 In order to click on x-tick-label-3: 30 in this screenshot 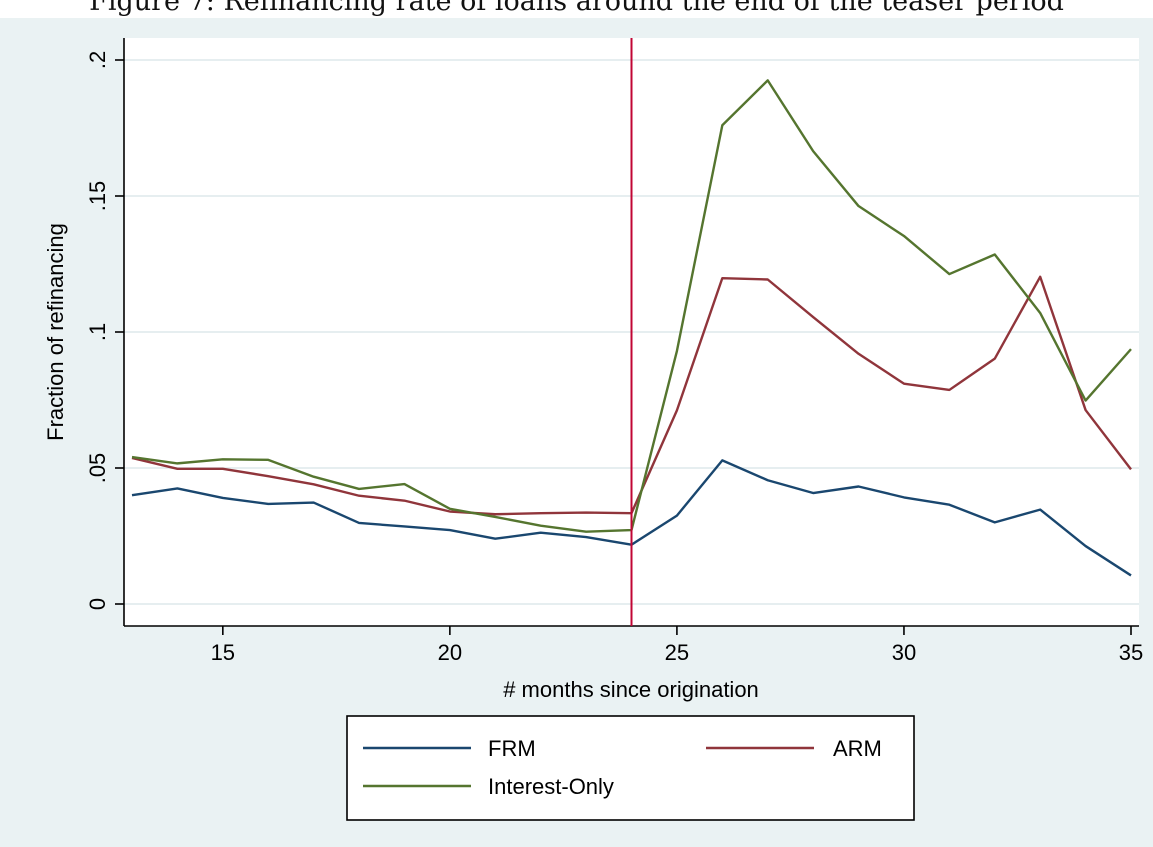, I will do `click(904, 652)`.